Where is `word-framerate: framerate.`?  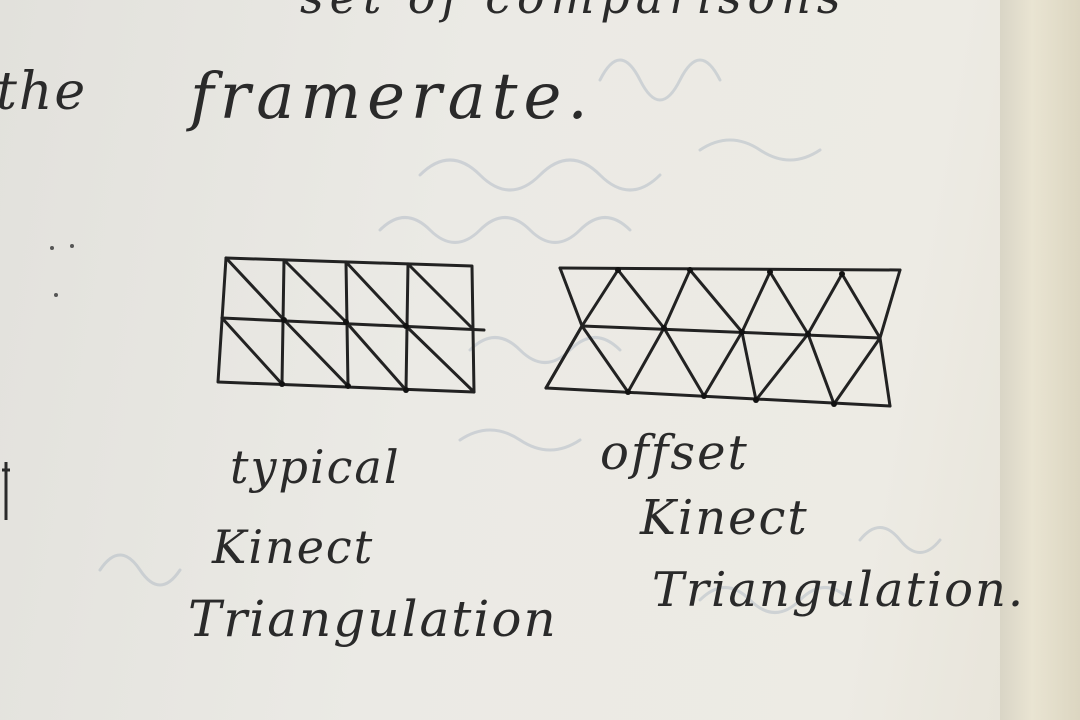
word-framerate: framerate. is located at coordinates (392, 97).